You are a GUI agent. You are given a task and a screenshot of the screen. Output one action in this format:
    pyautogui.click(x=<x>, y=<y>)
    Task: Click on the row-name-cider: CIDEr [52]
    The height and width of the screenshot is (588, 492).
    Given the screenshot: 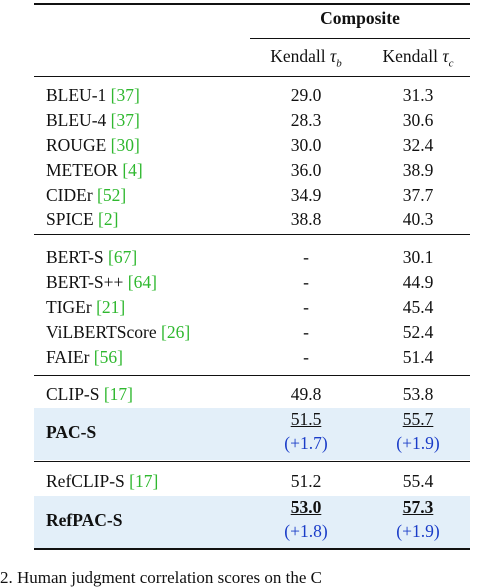 What is the action you would take?
    pyautogui.click(x=86, y=195)
    